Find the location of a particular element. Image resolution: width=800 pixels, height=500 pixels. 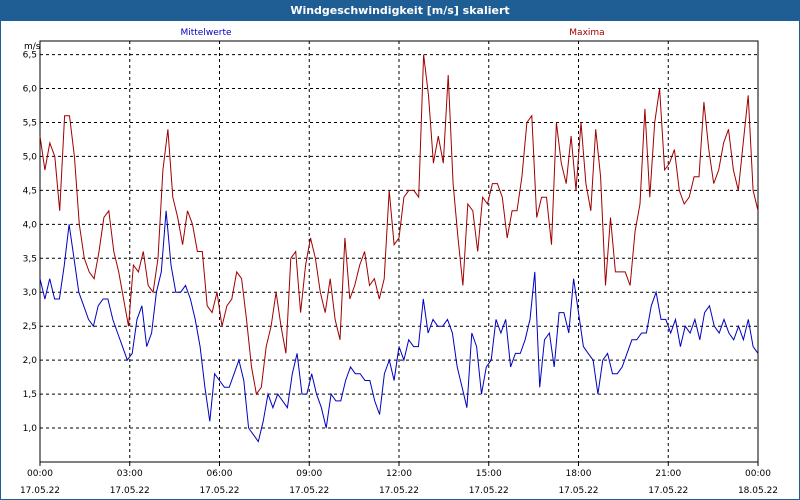

y-tick-label: 3,5 is located at coordinates (30, 259).